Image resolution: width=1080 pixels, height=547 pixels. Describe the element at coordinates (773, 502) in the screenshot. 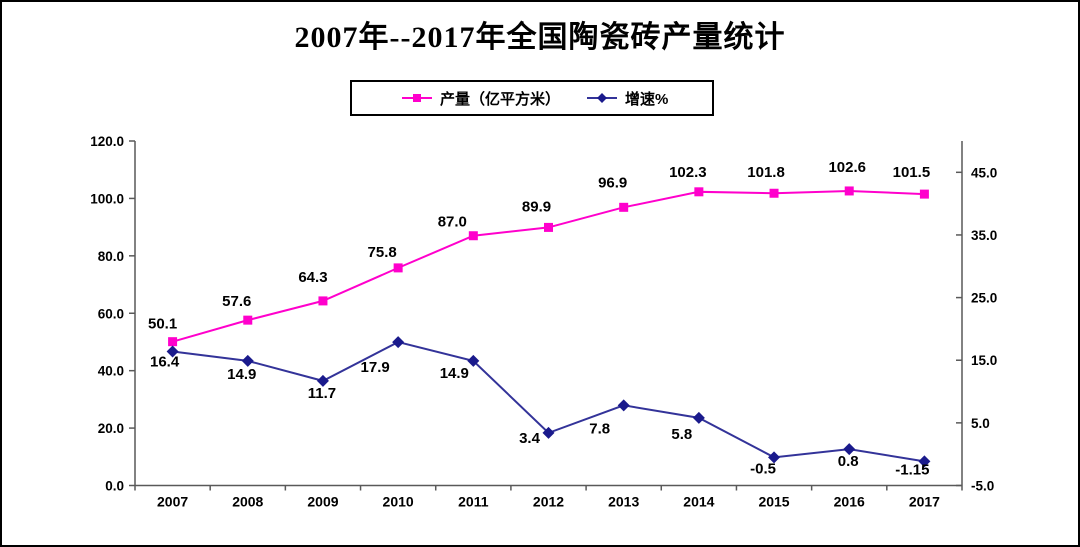

I see `x-axis-category-label: 2015` at that location.